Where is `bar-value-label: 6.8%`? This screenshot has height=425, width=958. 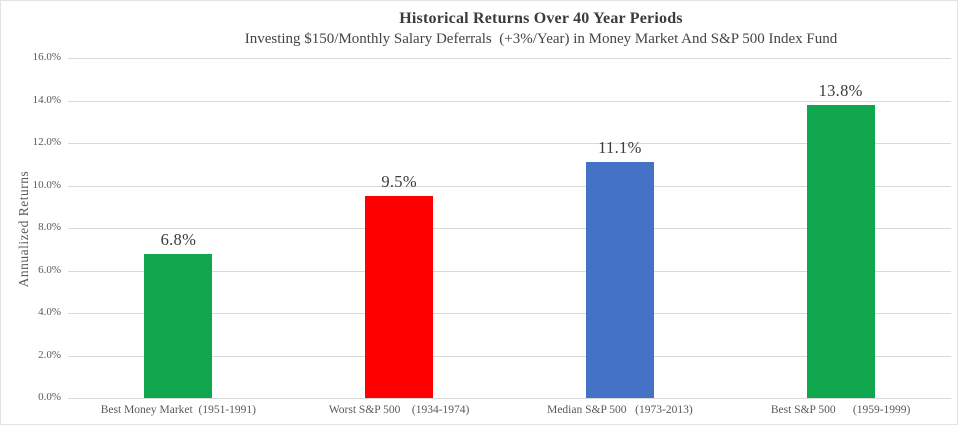
bar-value-label: 6.8% is located at coordinates (178, 239).